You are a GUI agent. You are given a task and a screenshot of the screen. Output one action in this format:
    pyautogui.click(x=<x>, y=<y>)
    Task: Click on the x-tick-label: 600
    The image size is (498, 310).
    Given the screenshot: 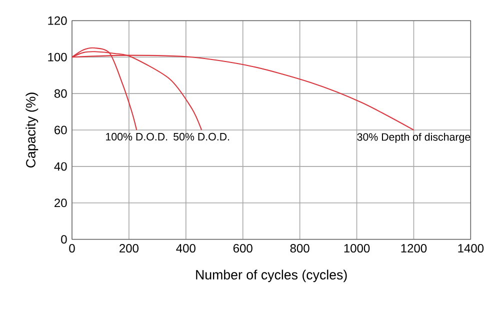 What is the action you would take?
    pyautogui.click(x=242, y=248)
    